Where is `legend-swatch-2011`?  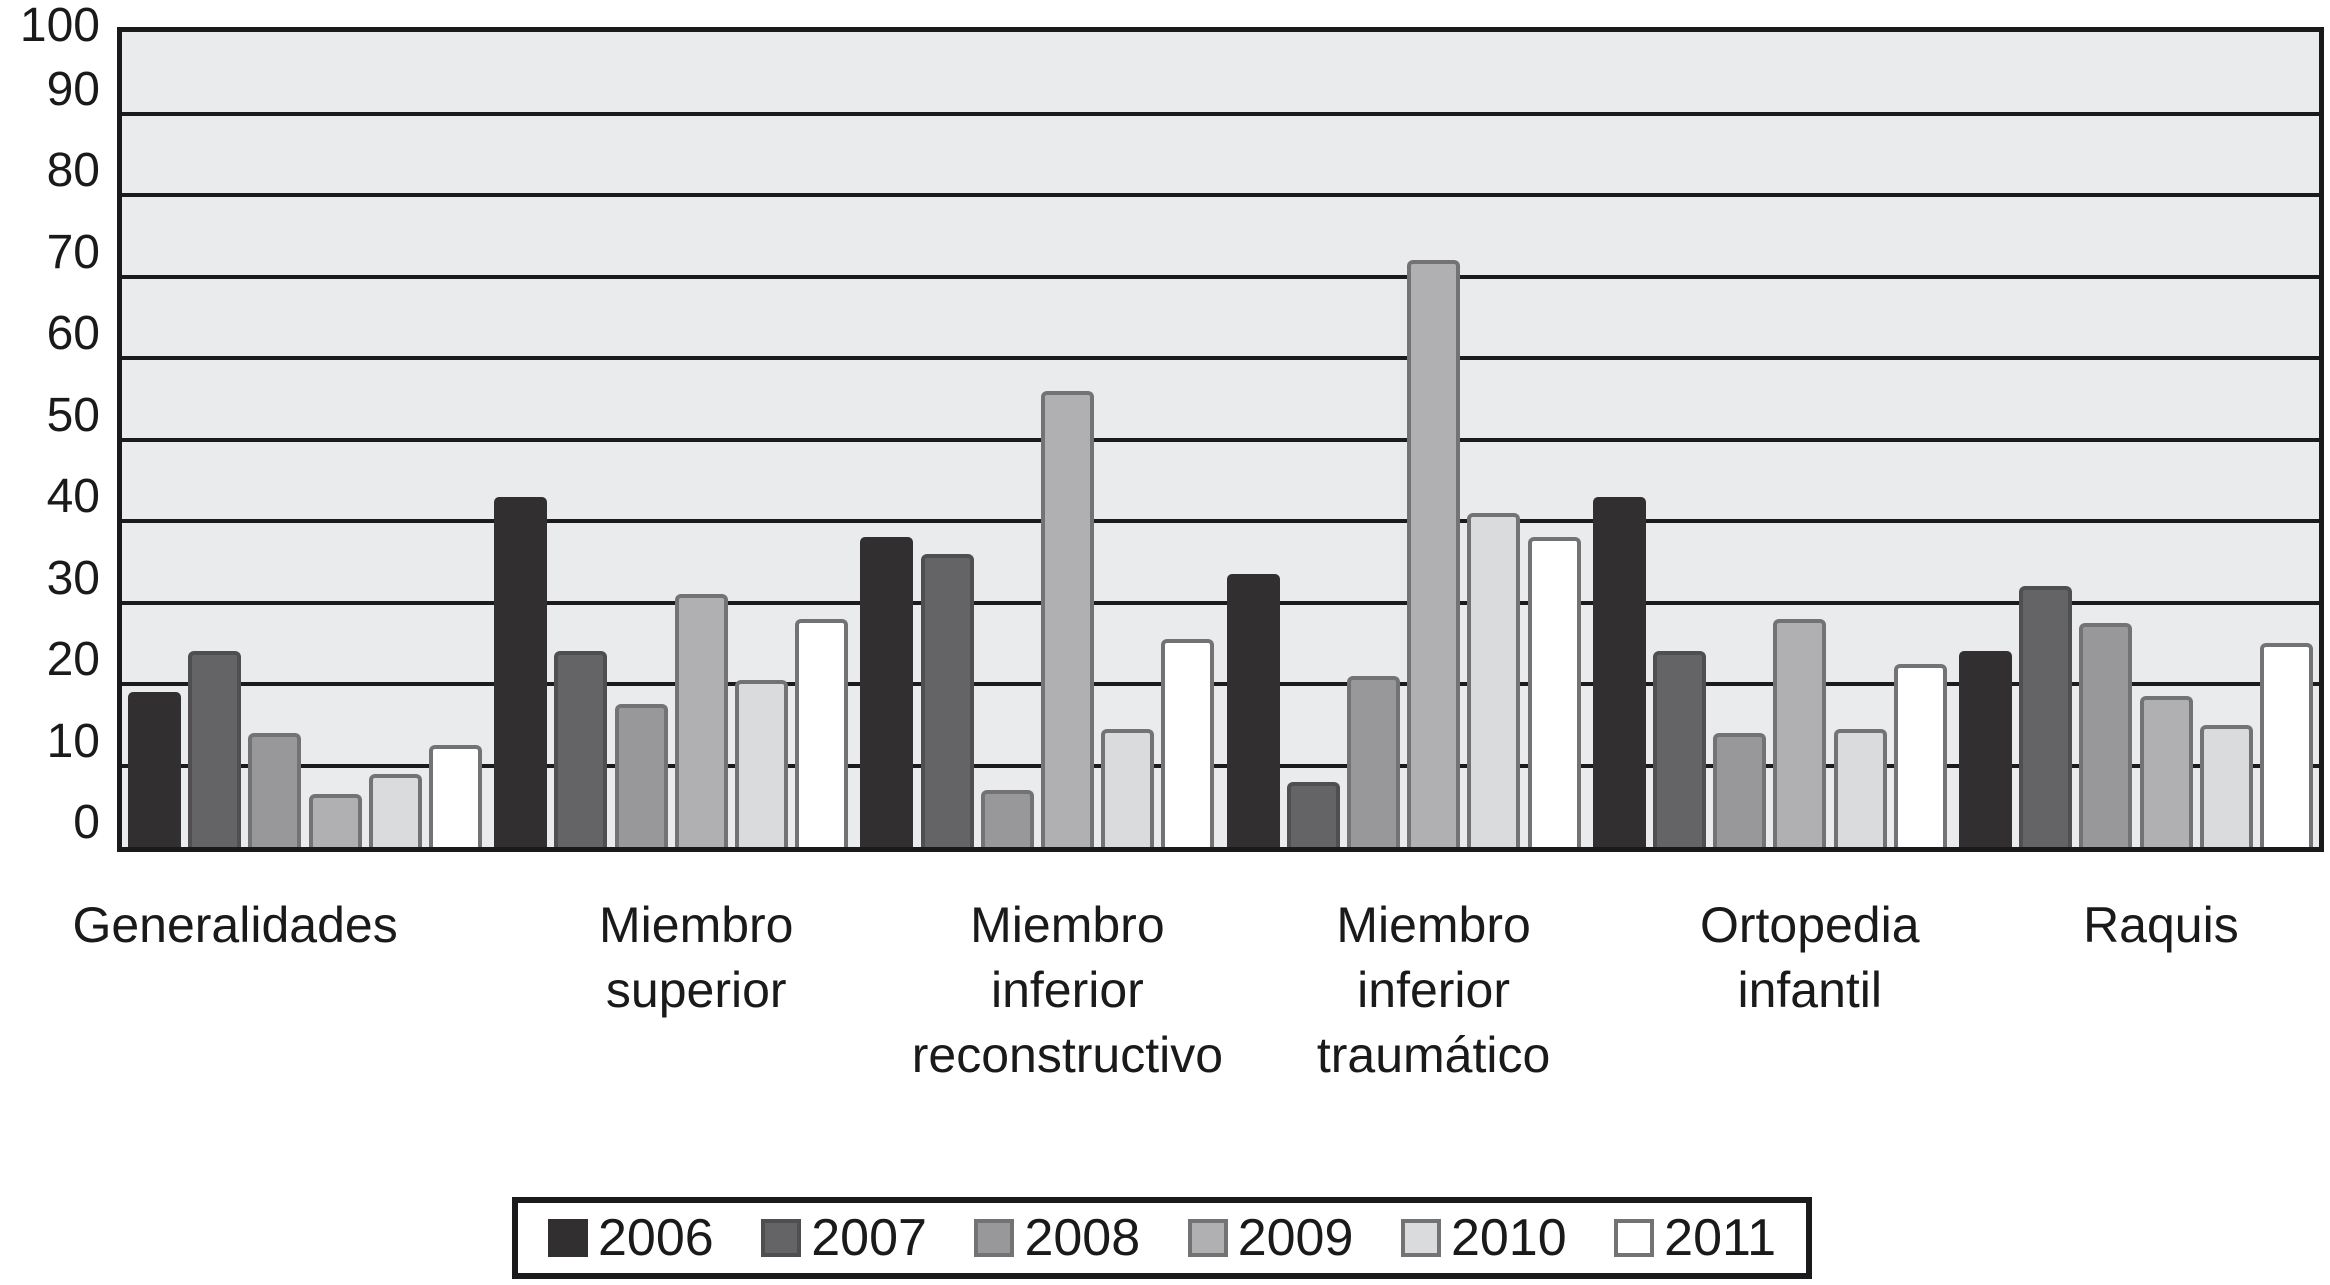 legend-swatch-2011 is located at coordinates (1634, 1238).